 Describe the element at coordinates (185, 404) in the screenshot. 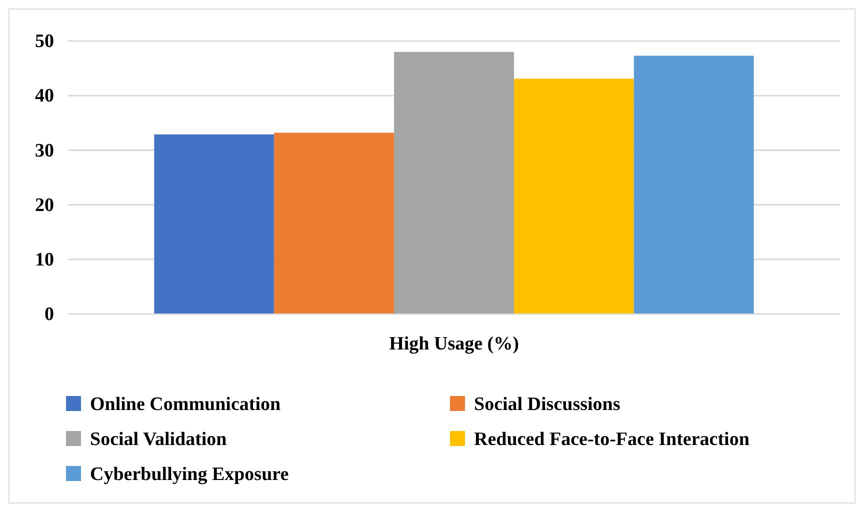

I see `legend-label: Online Communication` at that location.